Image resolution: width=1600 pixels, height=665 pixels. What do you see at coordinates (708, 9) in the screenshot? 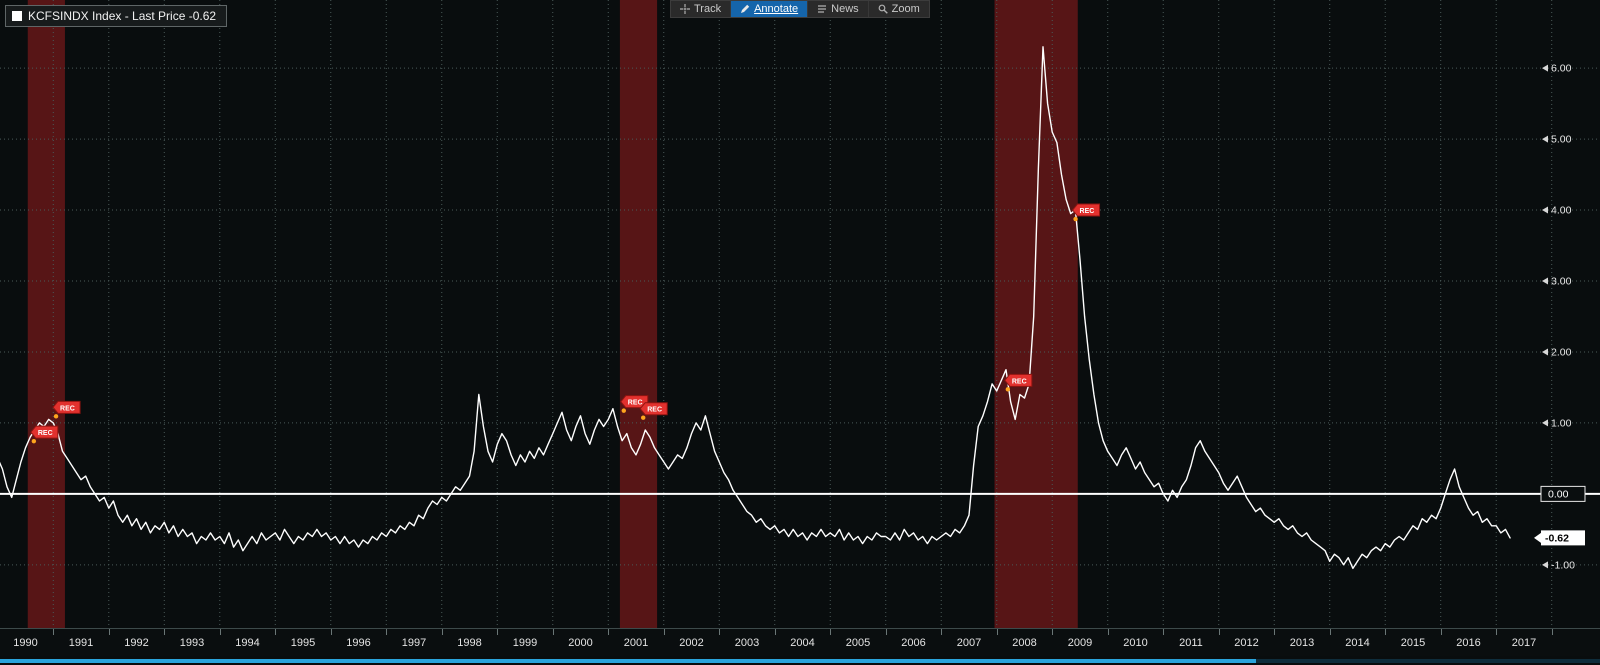
I see `track-button-label: Track` at bounding box center [708, 9].